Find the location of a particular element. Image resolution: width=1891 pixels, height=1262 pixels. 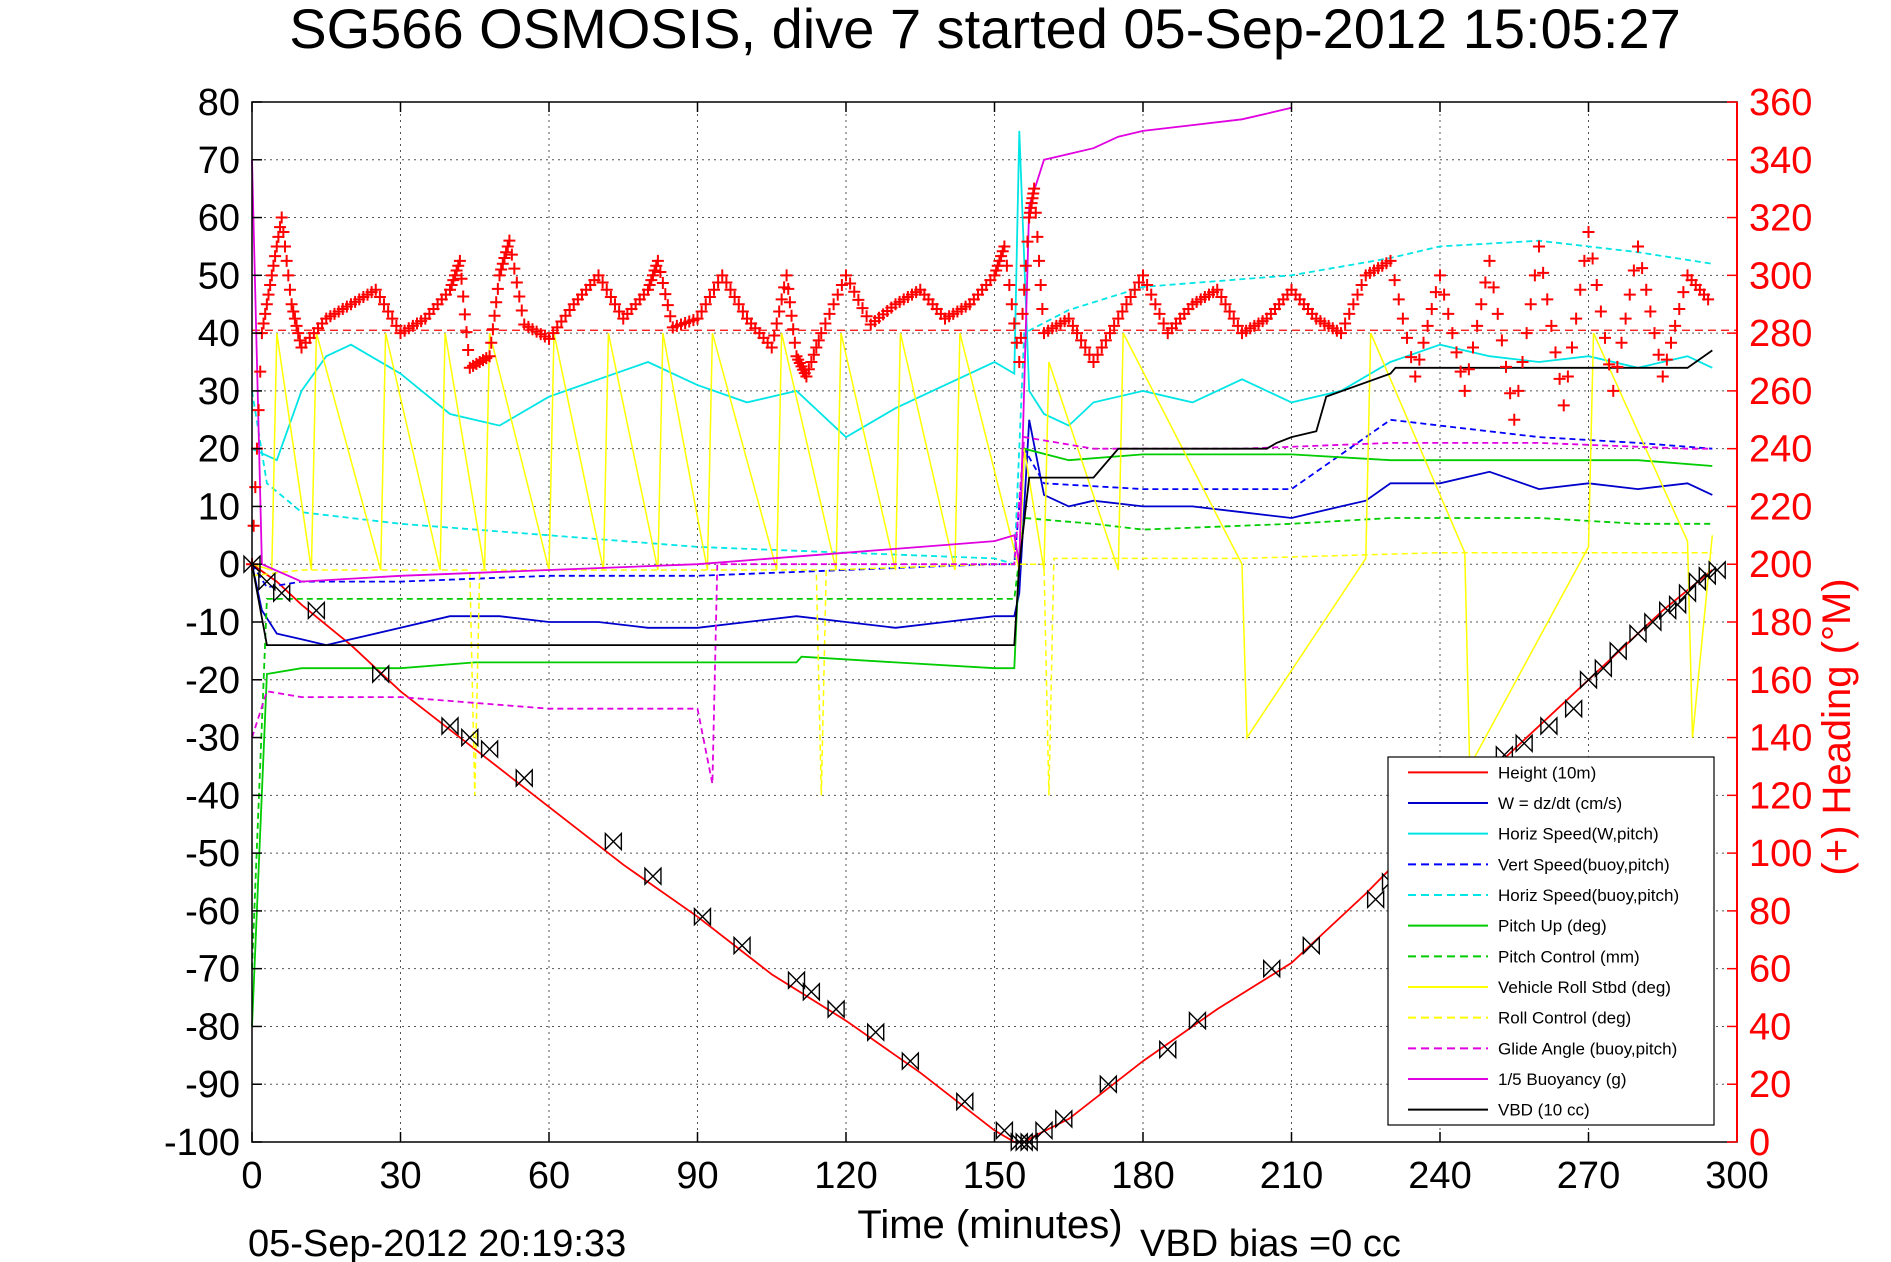

right-tick-label: 40 is located at coordinates (1770, 1027).